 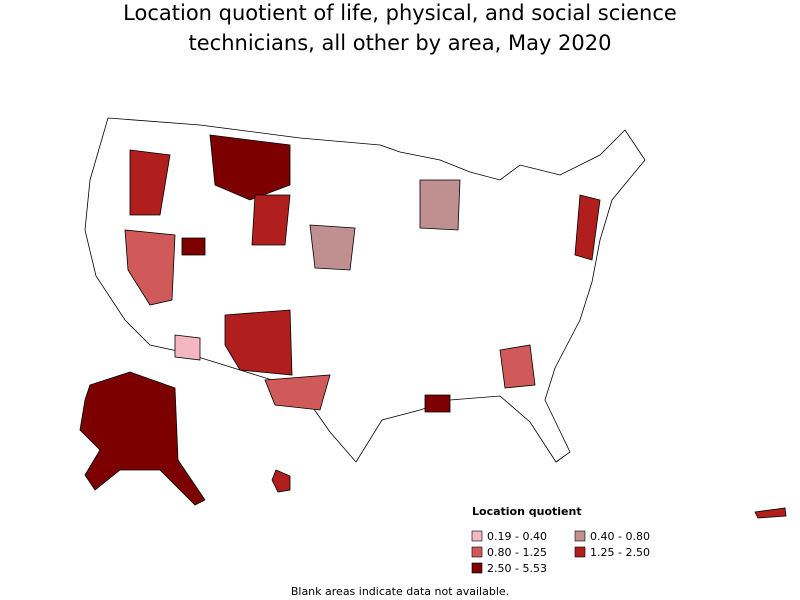 I want to click on hawaii, so click(x=281, y=481).